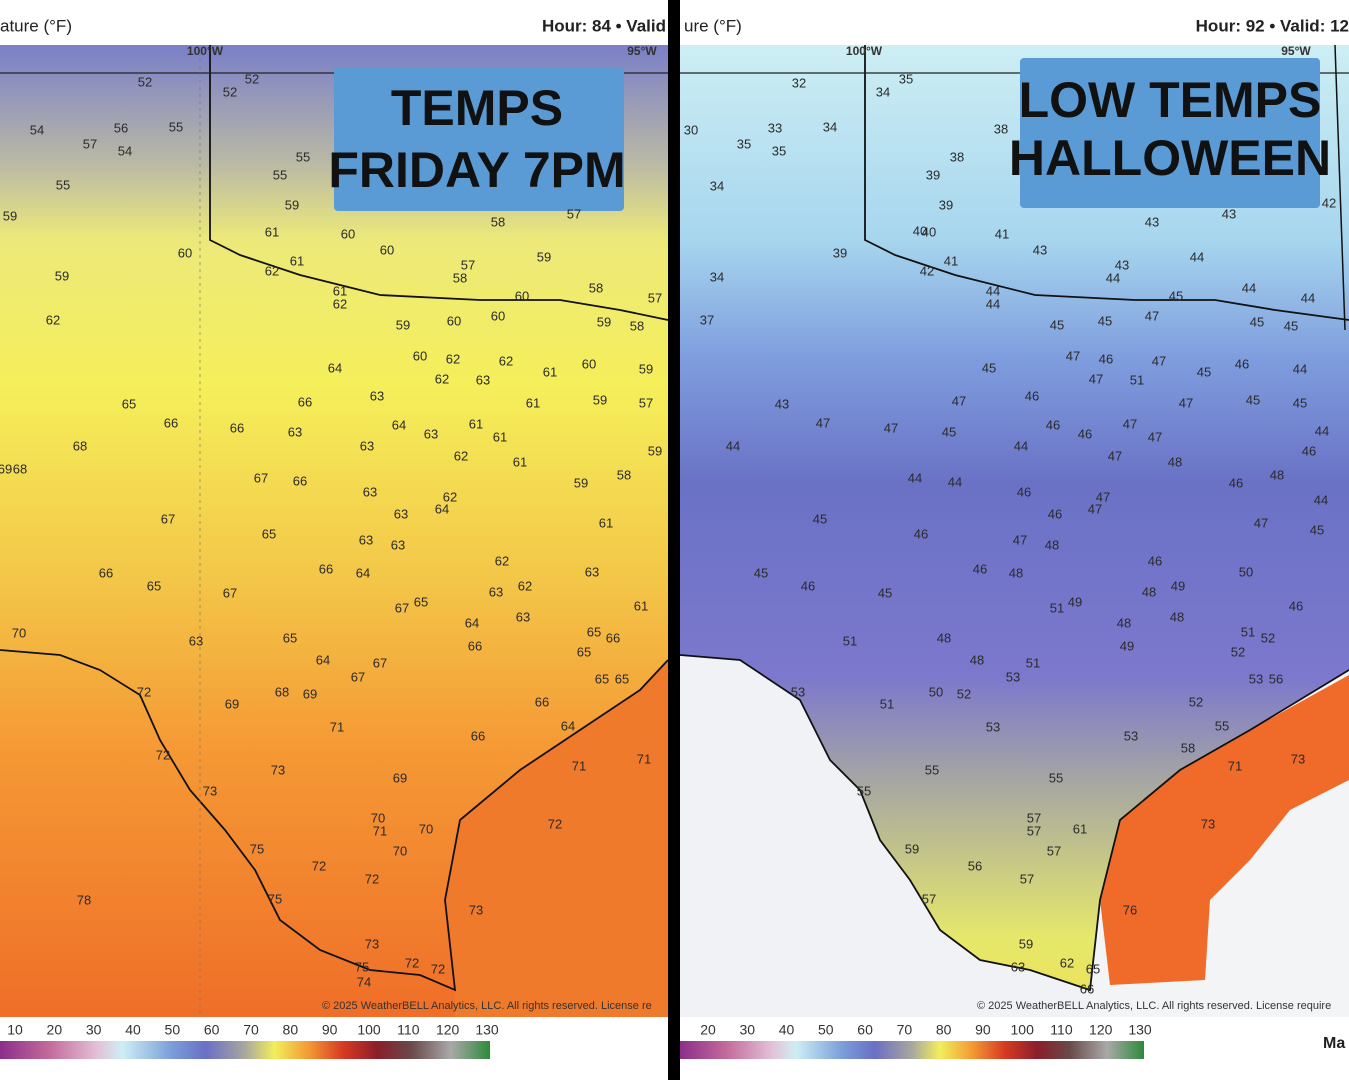 The image size is (1349, 1085). I want to click on station-value: 41, so click(1002, 233).